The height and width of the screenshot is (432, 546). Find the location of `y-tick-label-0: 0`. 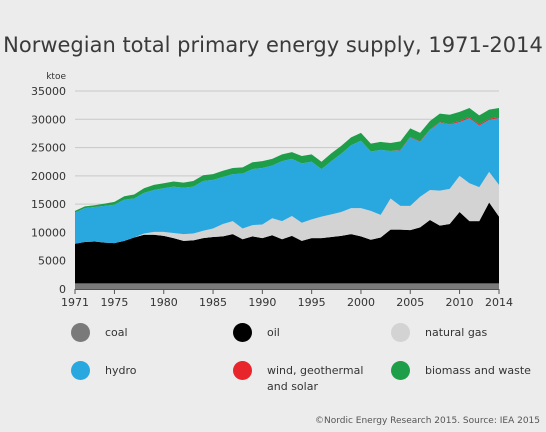

y-tick-label-0: 0 is located at coordinates (62, 289).